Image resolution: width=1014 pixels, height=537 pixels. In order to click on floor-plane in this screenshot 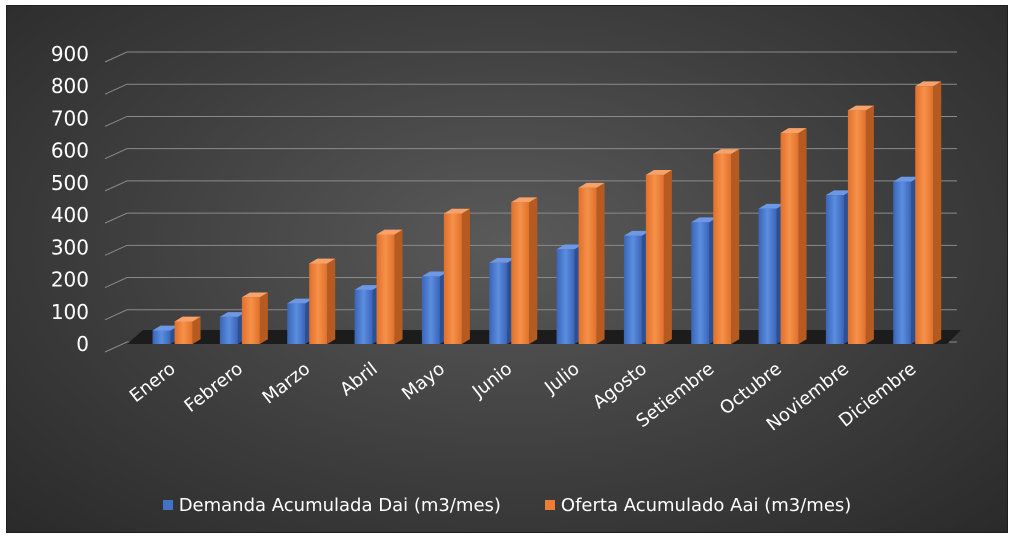, I will do `click(544, 337)`.